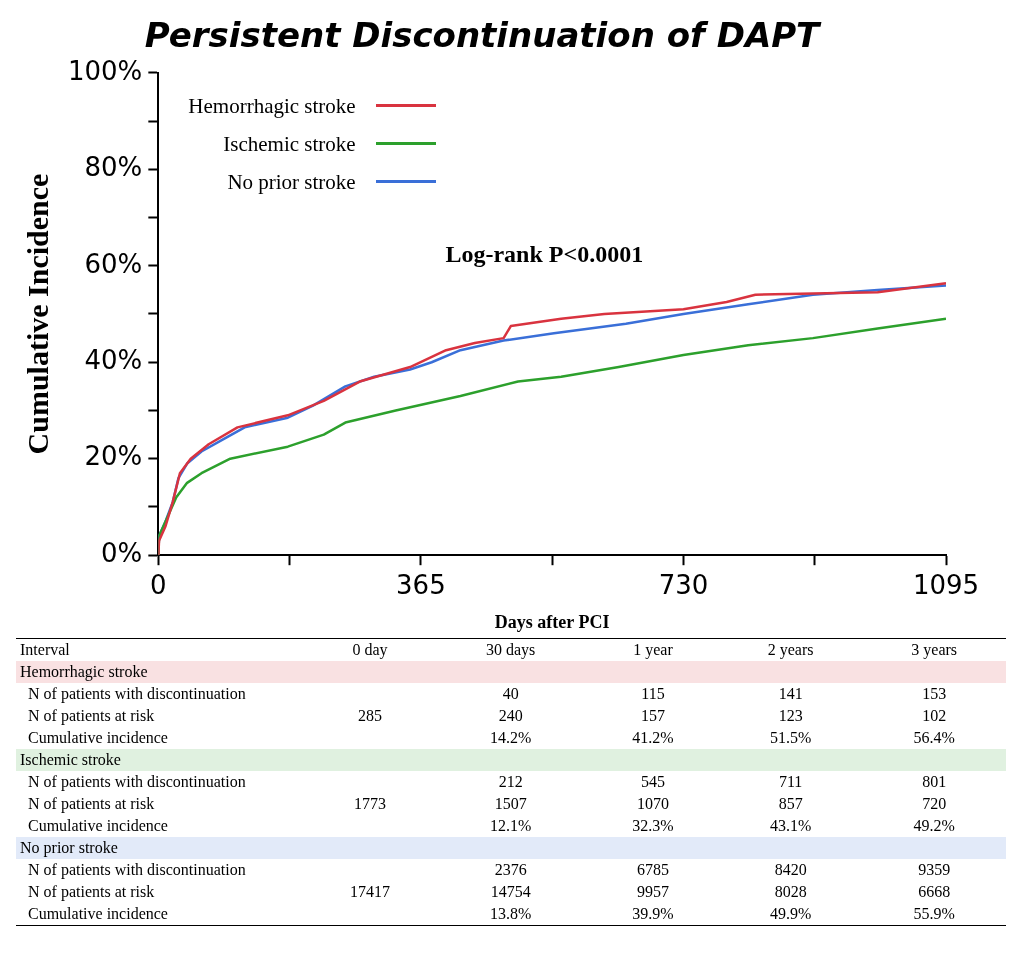  What do you see at coordinates (289, 144) in the screenshot?
I see `legend-label: Ischemic stroke` at bounding box center [289, 144].